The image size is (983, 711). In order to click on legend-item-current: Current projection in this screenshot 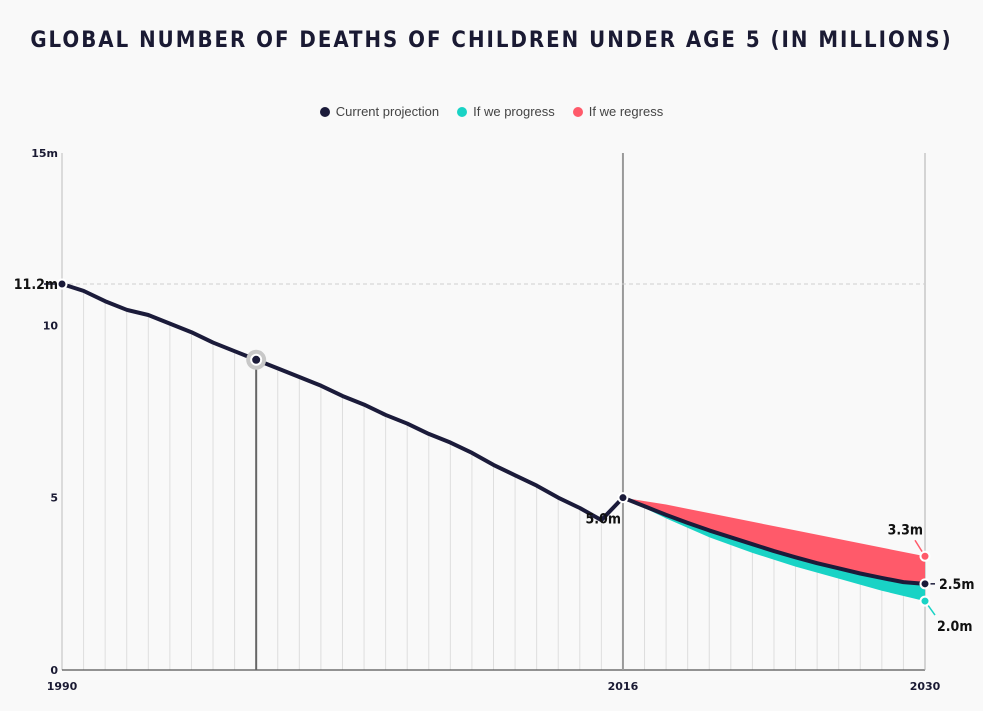, I will do `click(379, 111)`.